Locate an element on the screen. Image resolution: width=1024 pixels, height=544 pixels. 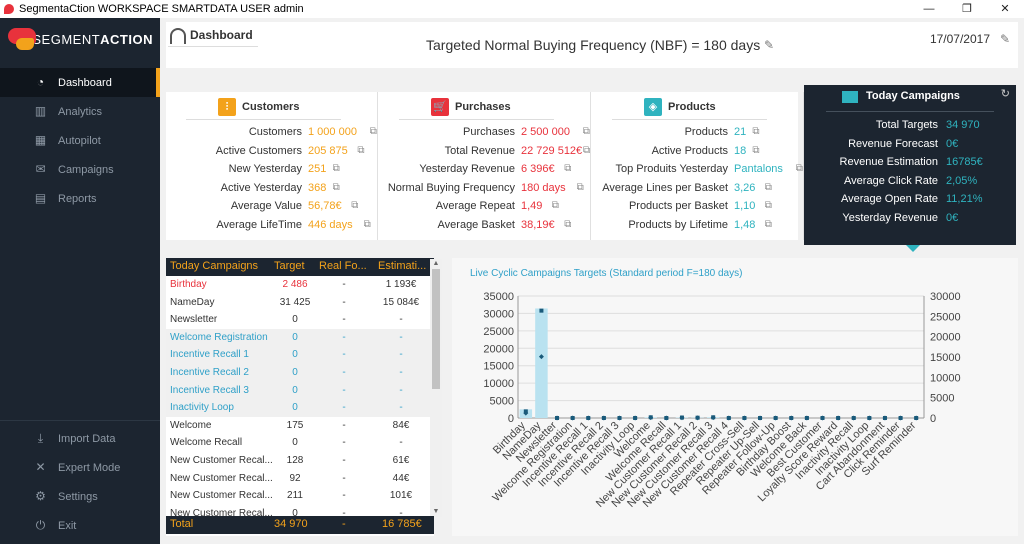
kpi-row: Products by Lifetime 1,48 ⧉ is located at coordinates (698, 226).